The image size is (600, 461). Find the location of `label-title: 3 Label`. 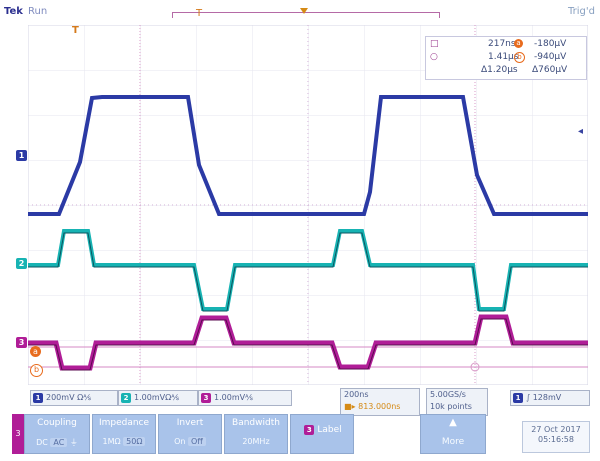

label-title: 3 Label is located at coordinates (322, 430).